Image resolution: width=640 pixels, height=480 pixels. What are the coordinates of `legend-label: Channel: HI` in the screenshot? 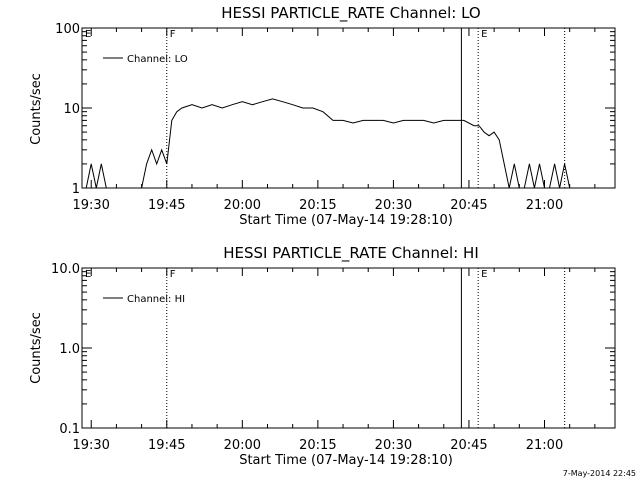 It's located at (156, 299).